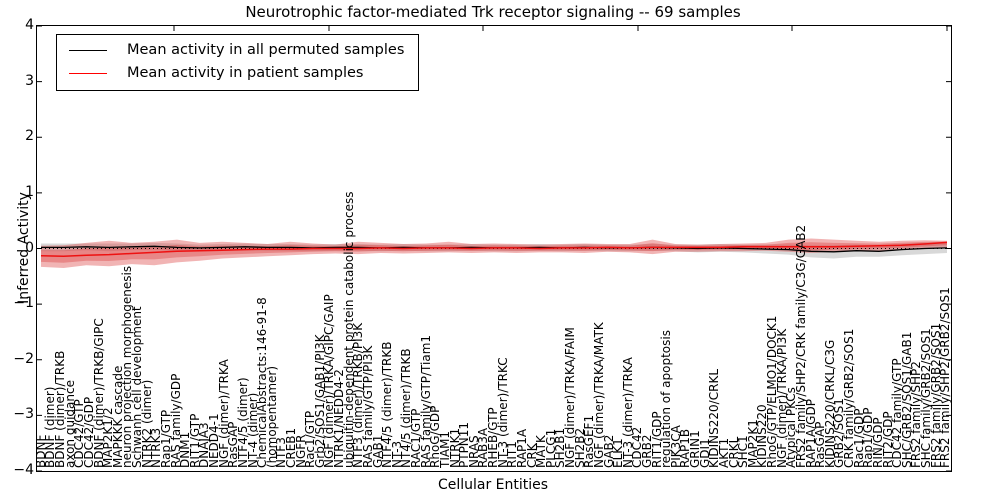 The image size is (1000, 500). I want to click on legend-entry-patient: Mean activity in patient samples, so click(236, 73).